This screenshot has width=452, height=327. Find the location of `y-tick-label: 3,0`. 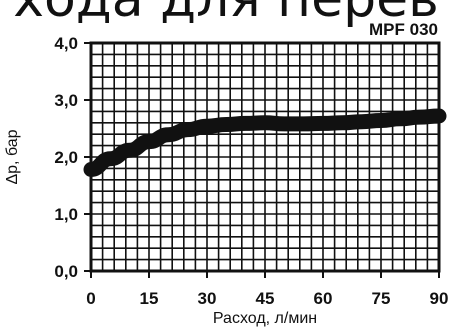

y-tick-label: 3,0 is located at coordinates (66, 100).